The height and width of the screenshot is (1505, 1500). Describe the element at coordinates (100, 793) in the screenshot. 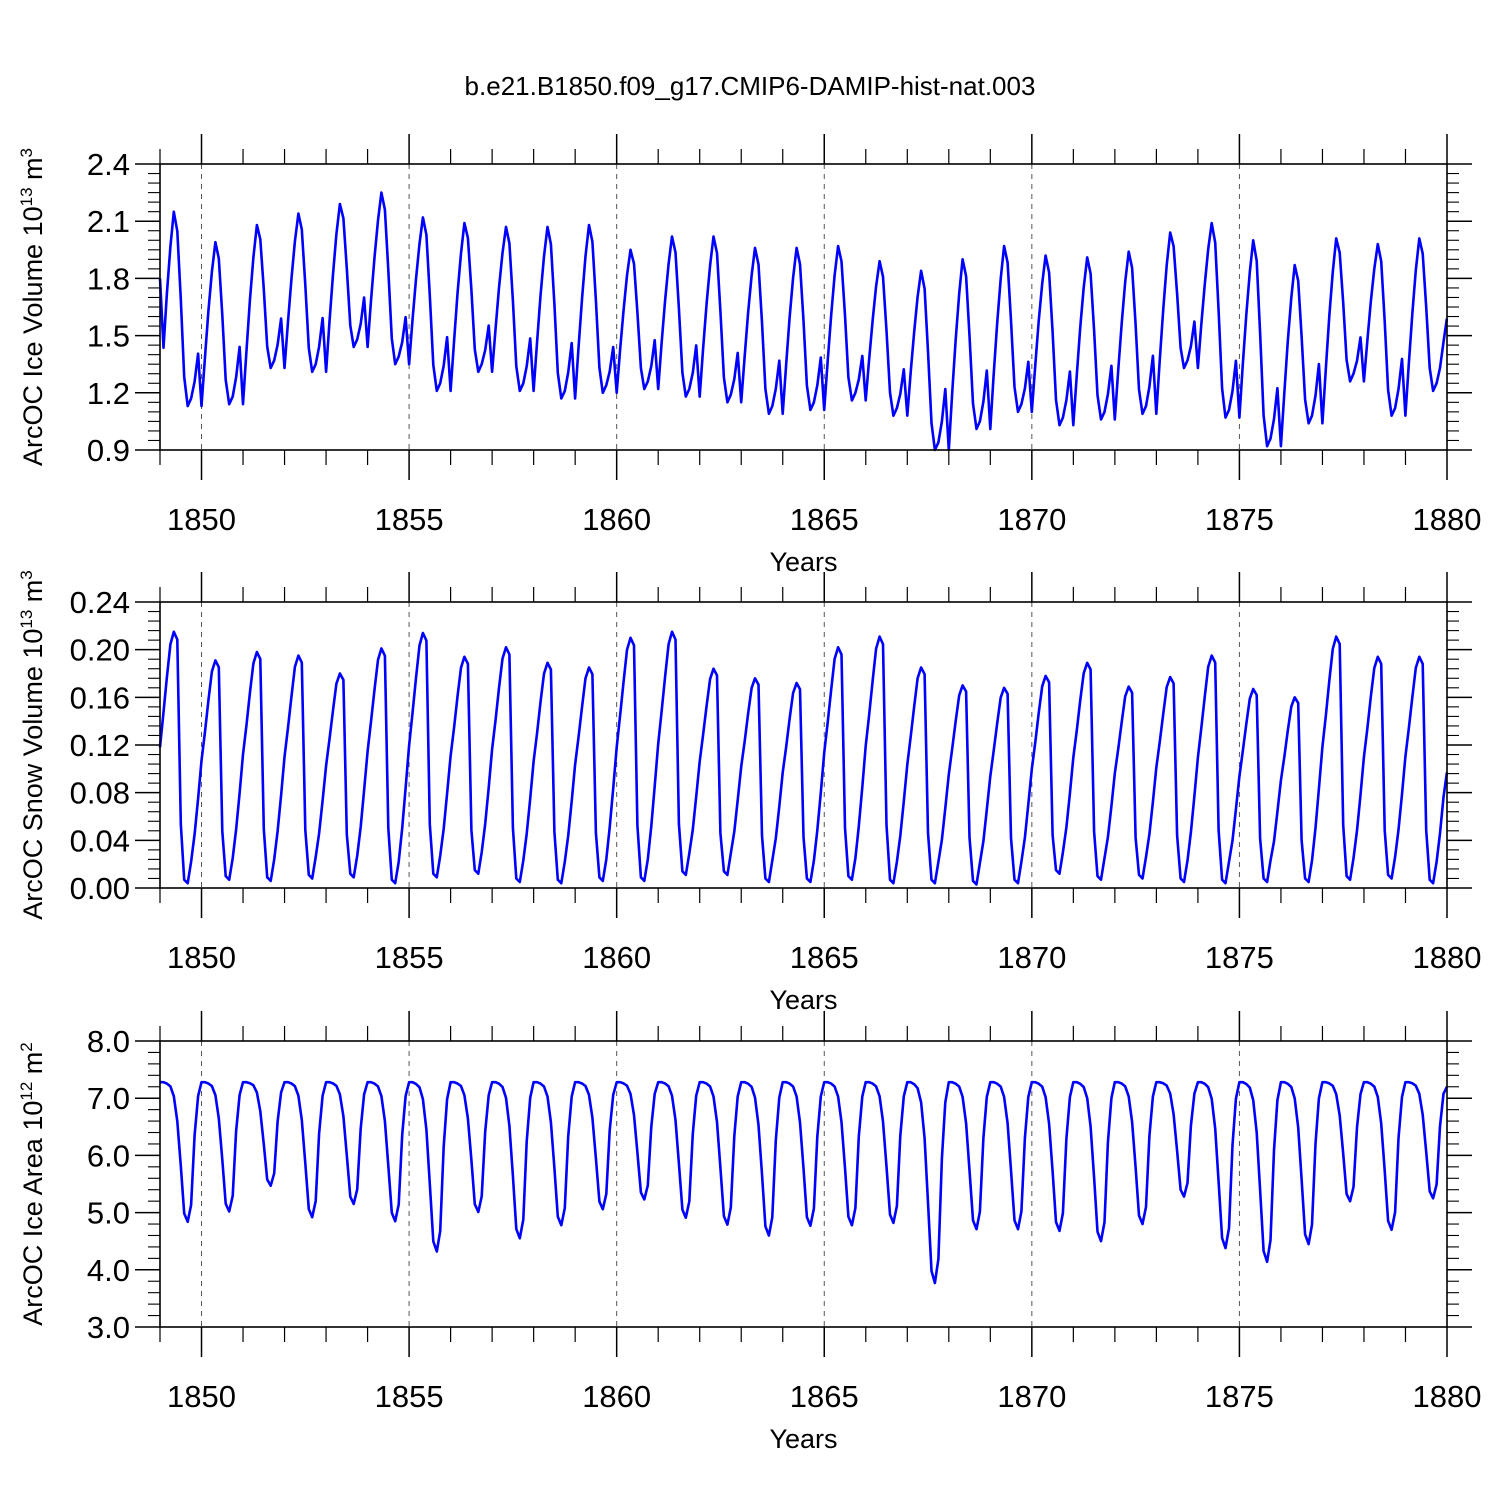

I see `y-tick-label: 0.08` at that location.